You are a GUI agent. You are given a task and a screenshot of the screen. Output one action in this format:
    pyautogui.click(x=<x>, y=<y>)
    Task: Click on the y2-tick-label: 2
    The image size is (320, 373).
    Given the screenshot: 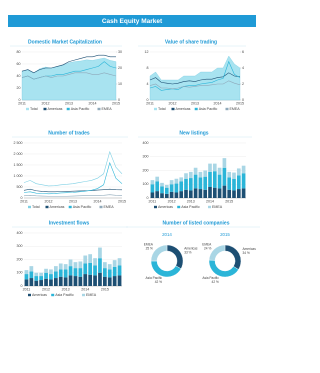 What is the action you would take?
    pyautogui.click(x=243, y=84)
    